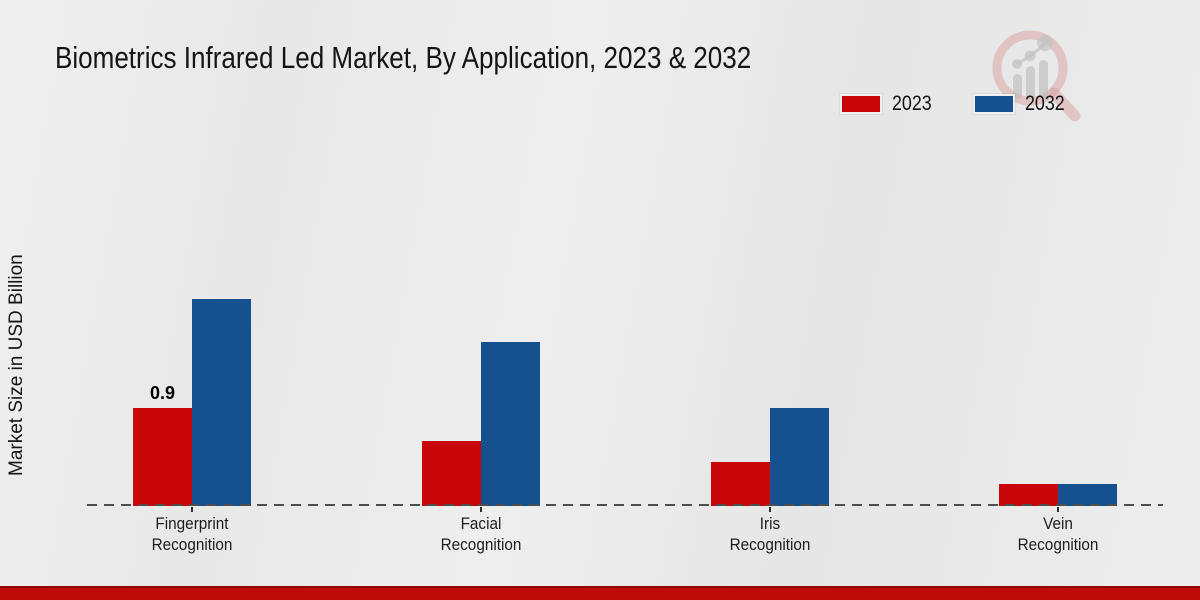  Describe the element at coordinates (889, 104) in the screenshot. I see `legend-item-2023: 2023` at that location.